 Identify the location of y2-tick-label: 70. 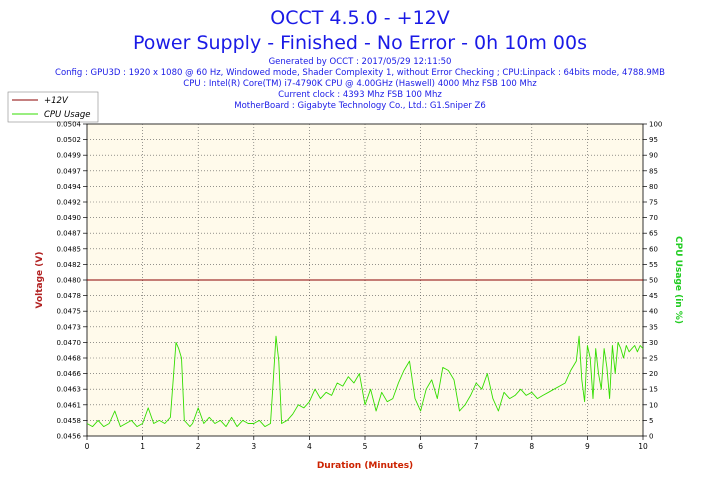
(653, 218).